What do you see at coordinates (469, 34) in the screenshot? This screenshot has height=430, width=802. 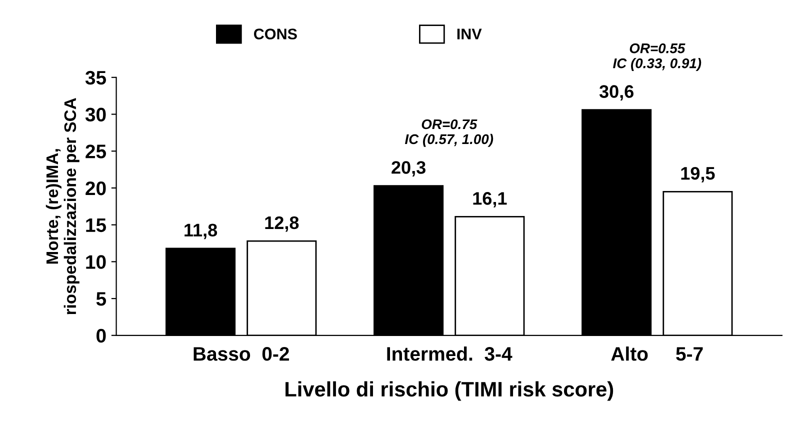 I see `legend-label: INV` at bounding box center [469, 34].